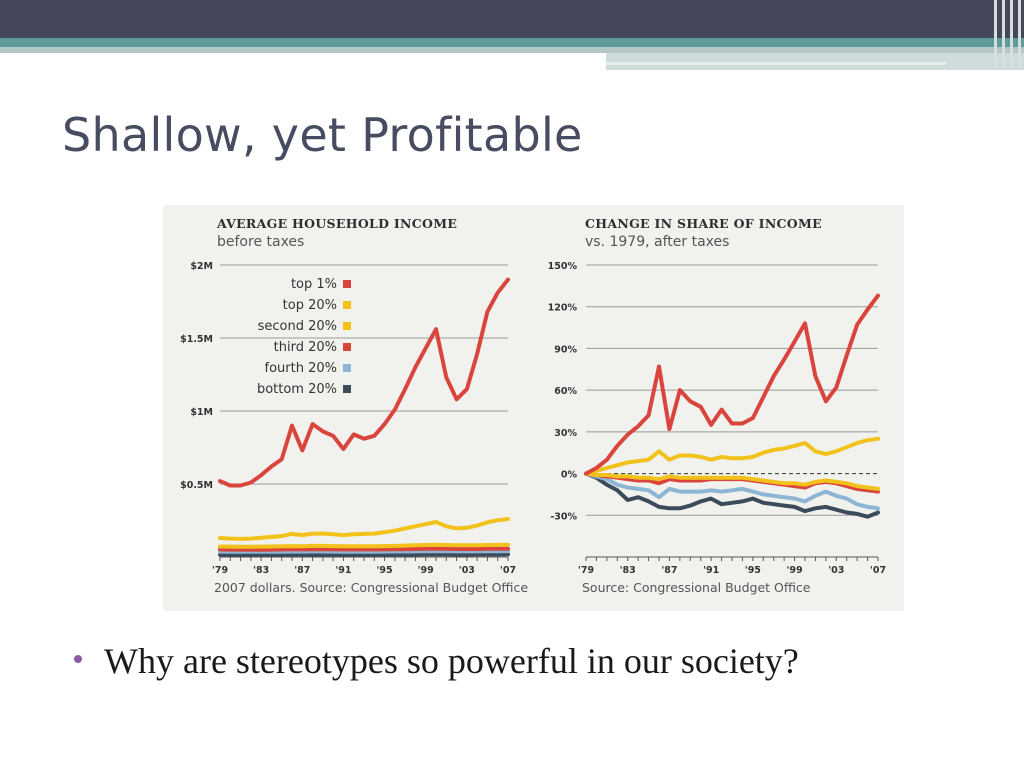  I want to click on top-banner, so click(512, 19).